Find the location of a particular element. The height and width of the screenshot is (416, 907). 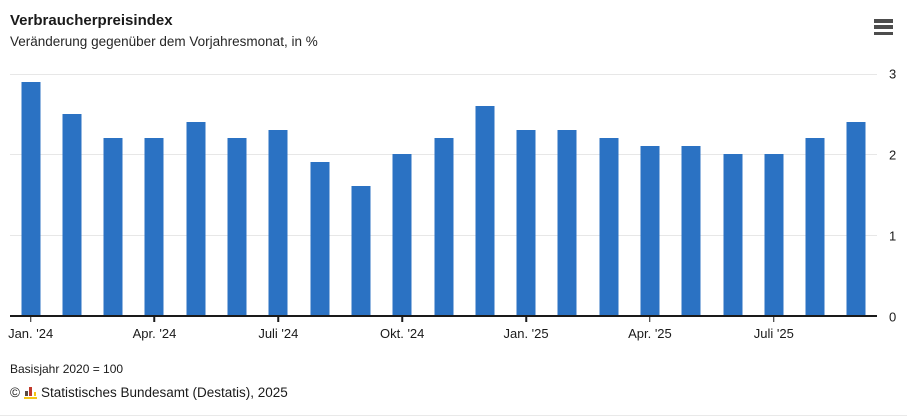

bar-Jan. '24 is located at coordinates (31, 198).